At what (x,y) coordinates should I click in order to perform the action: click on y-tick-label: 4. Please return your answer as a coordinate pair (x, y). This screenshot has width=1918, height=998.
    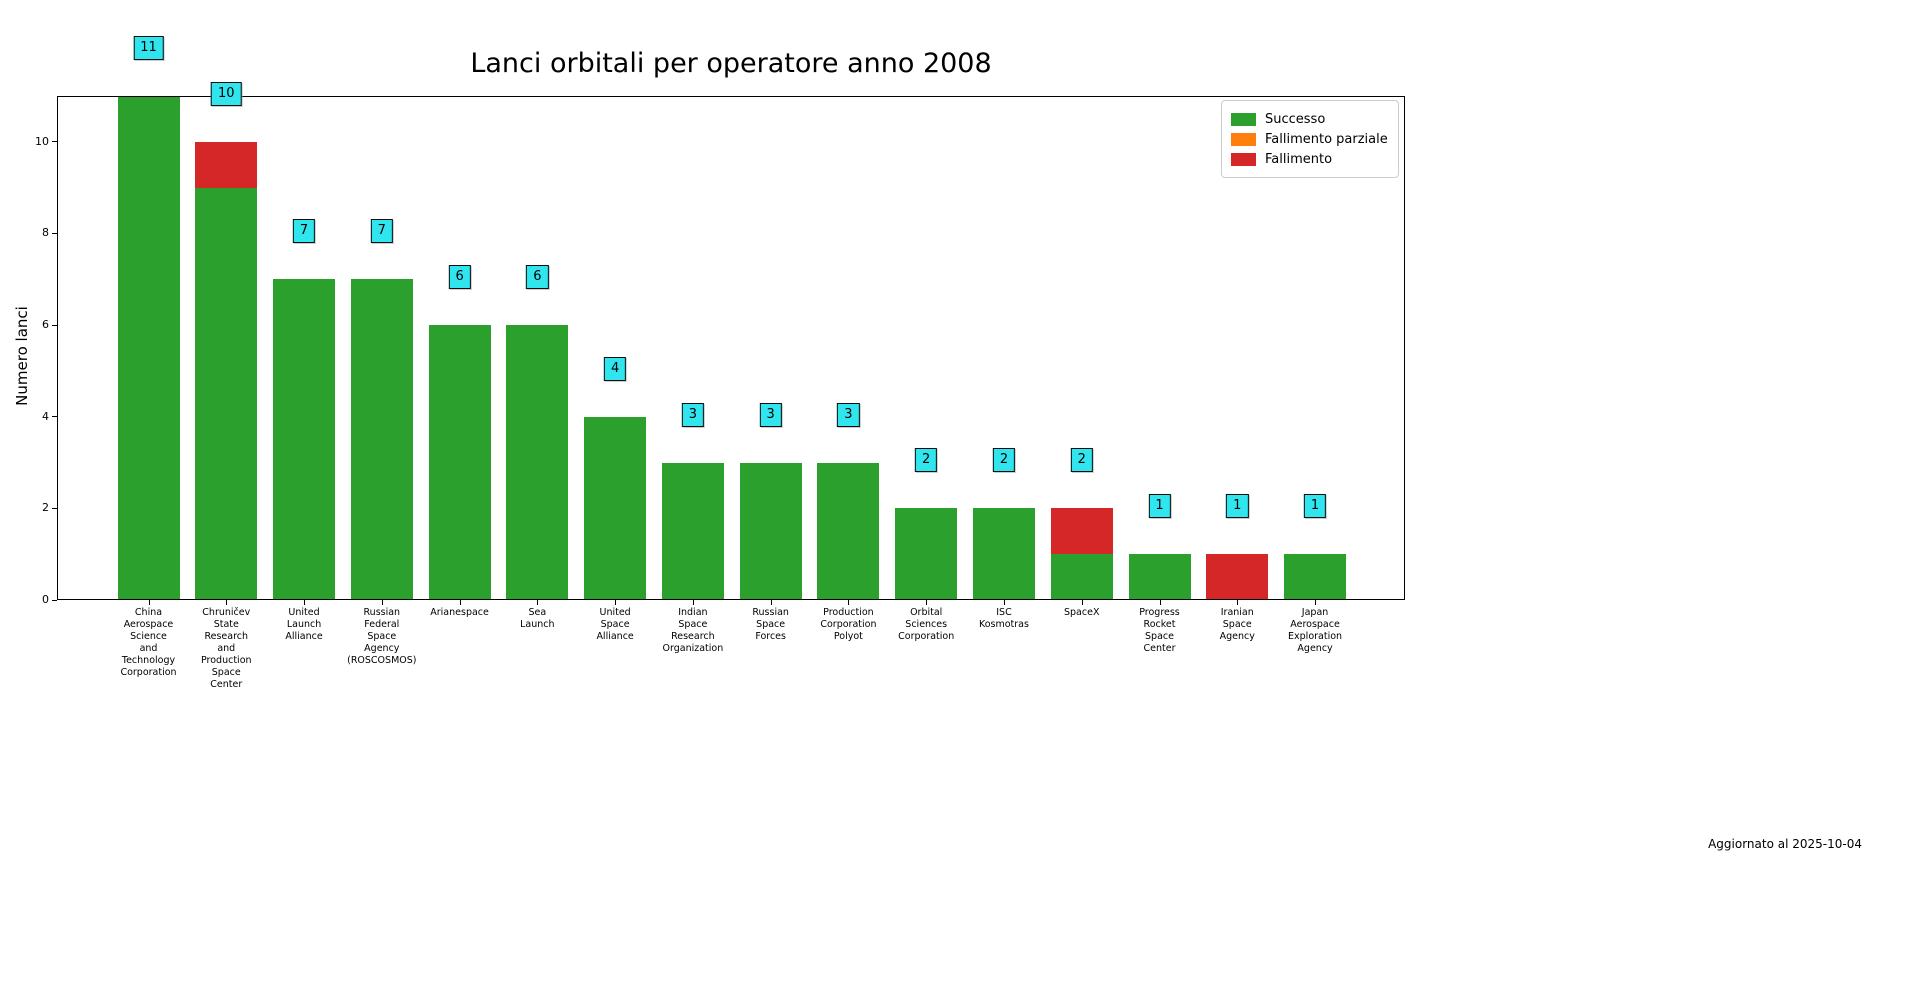
    Looking at the image, I should click on (45, 416).